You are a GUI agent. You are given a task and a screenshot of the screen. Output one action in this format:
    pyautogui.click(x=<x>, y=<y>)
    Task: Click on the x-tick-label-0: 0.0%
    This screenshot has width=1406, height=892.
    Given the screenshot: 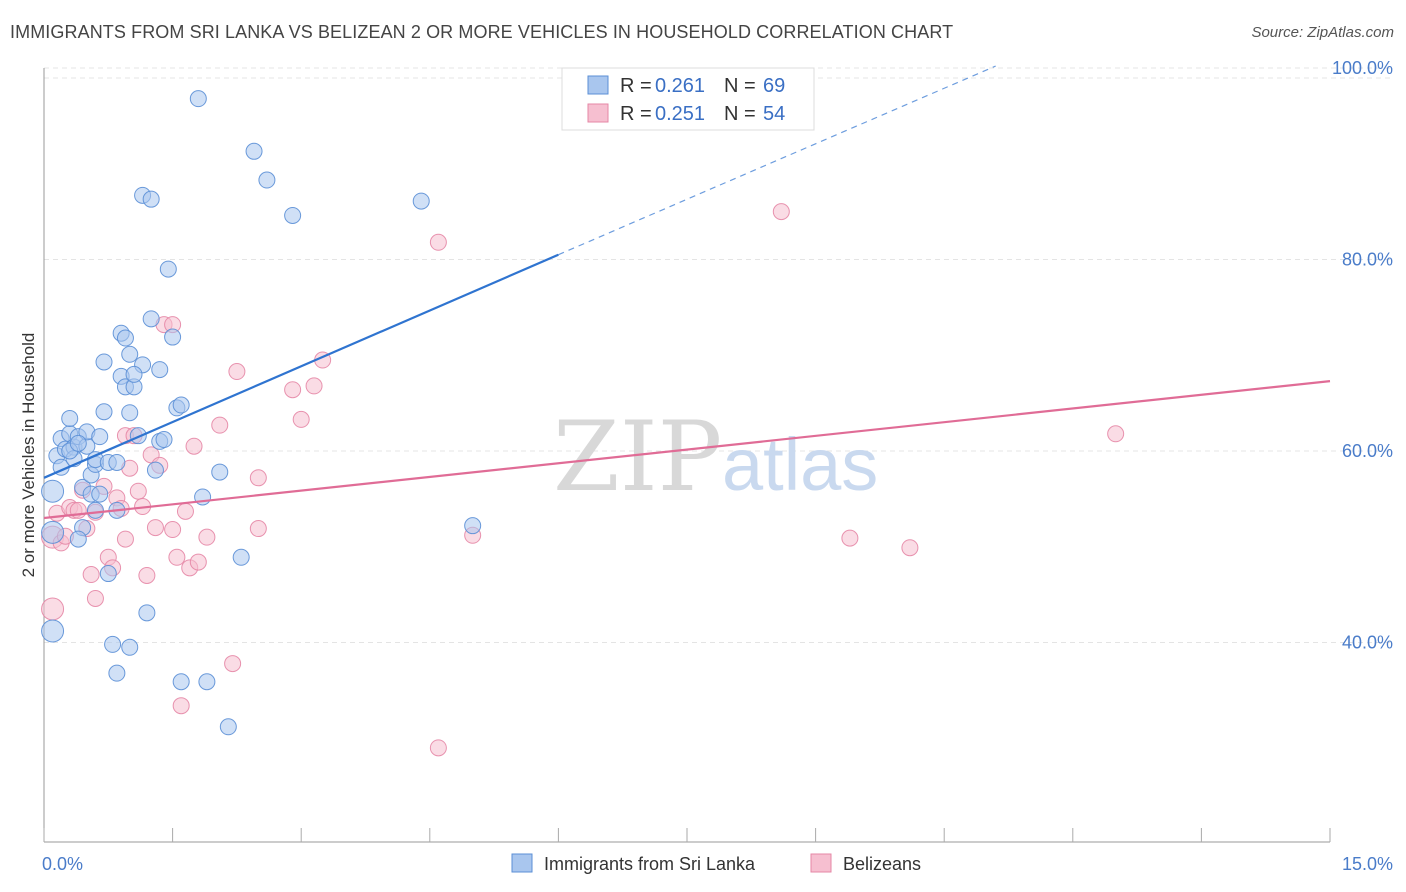 What is the action you would take?
    pyautogui.click(x=62, y=864)
    